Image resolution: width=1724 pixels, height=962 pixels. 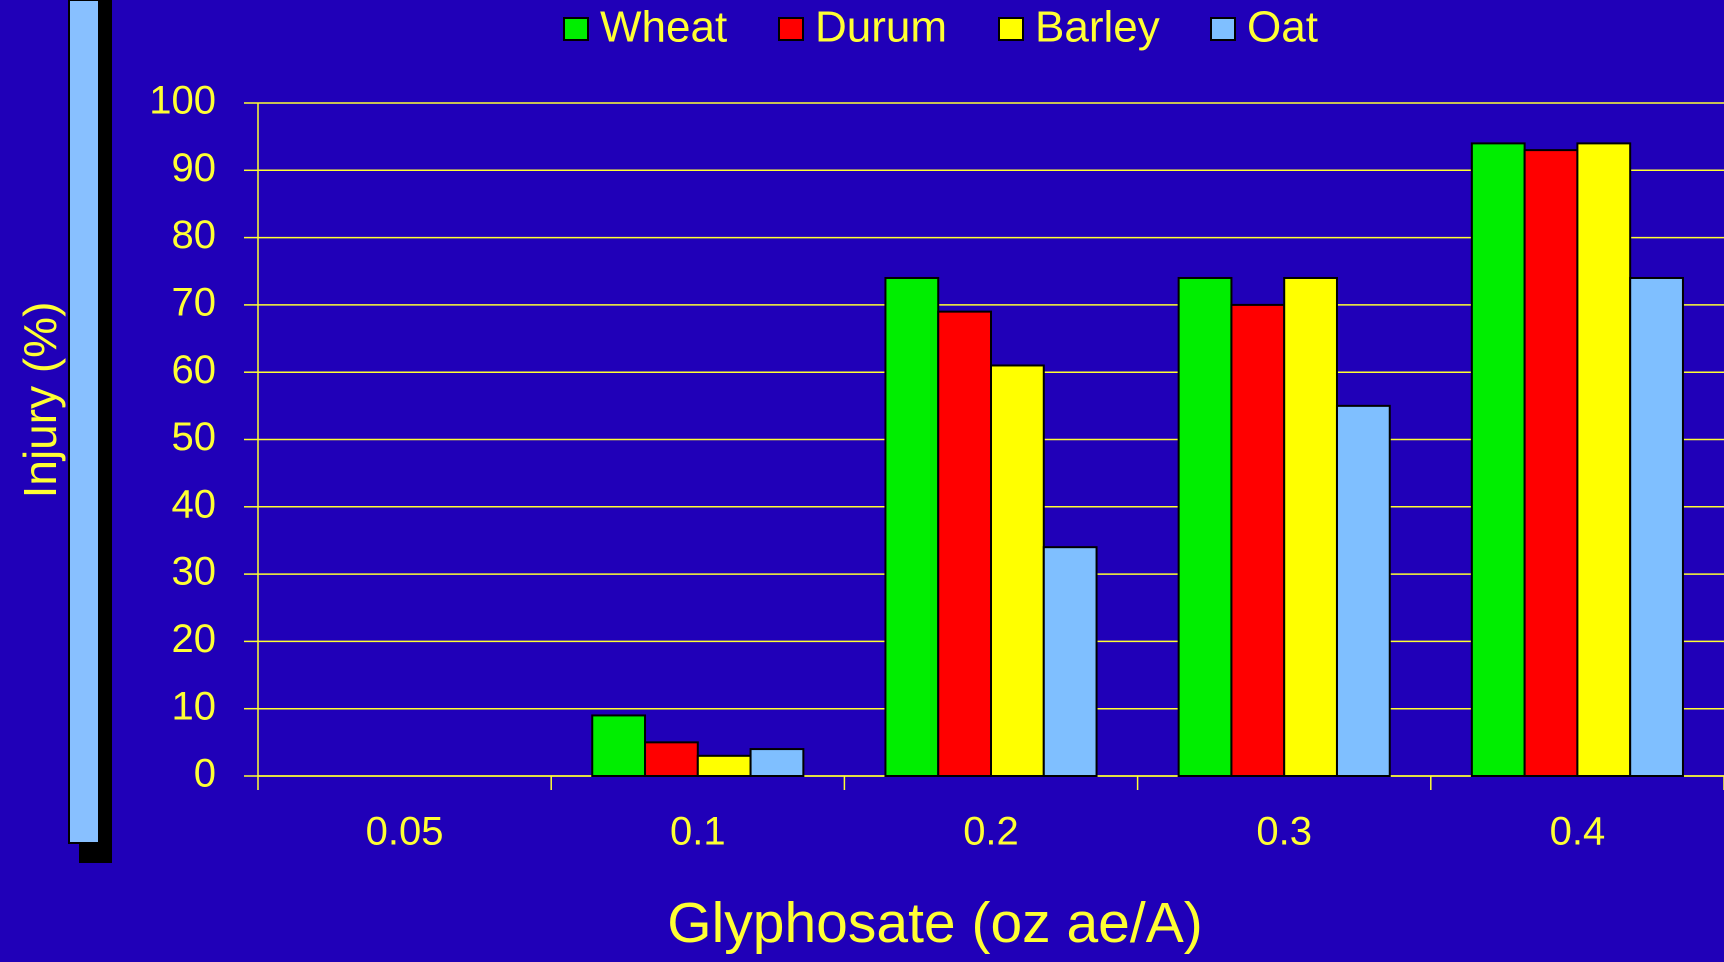 What do you see at coordinates (194, 235) in the screenshot?
I see `y-tick-label: 80` at bounding box center [194, 235].